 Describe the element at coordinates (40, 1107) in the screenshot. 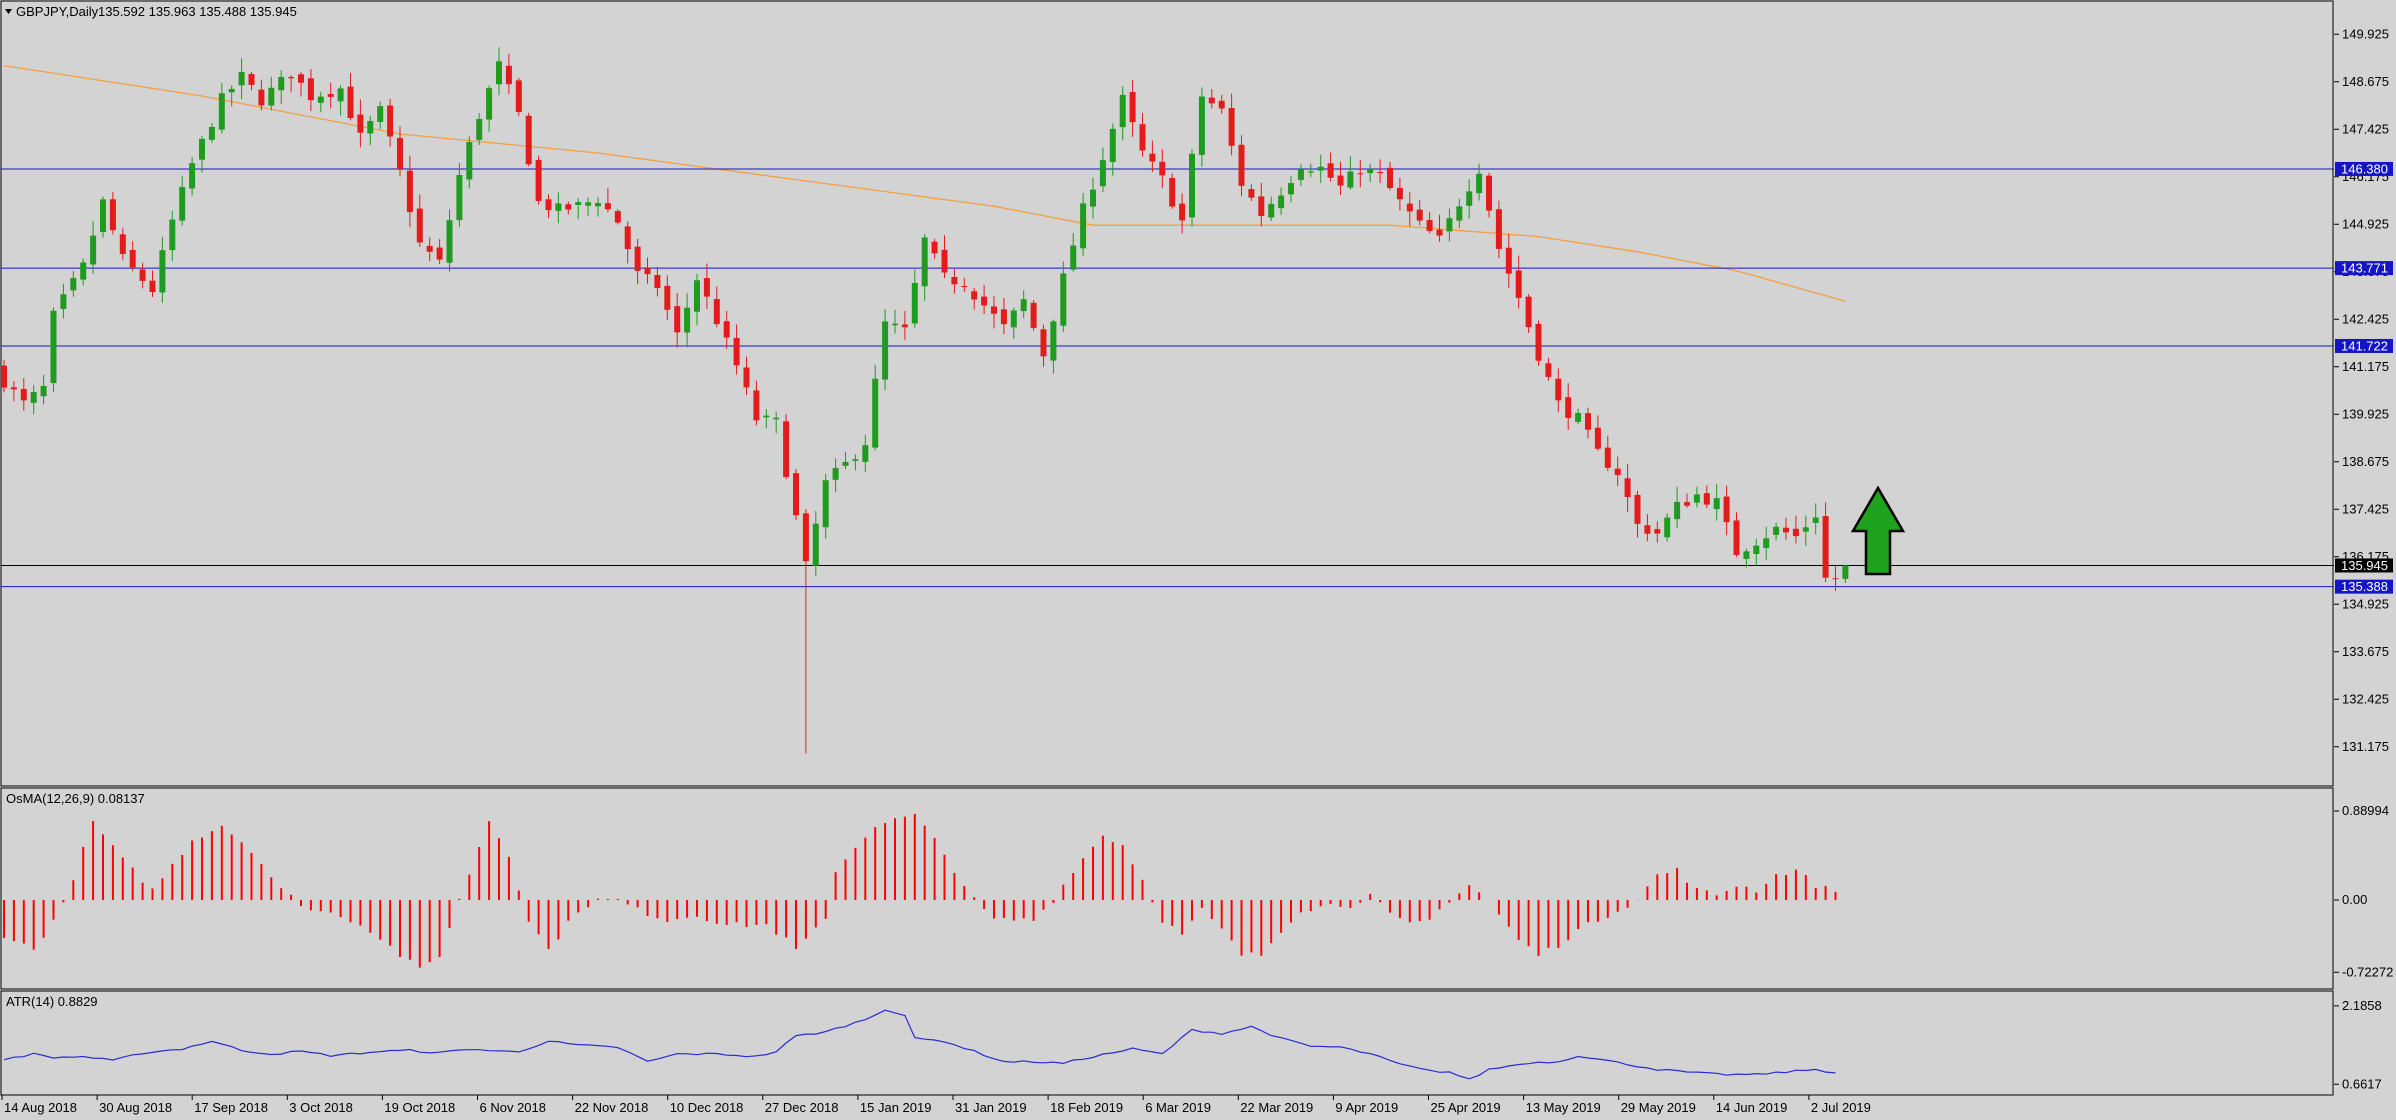

I see `time-tick-label: 14 Aug 2018` at that location.